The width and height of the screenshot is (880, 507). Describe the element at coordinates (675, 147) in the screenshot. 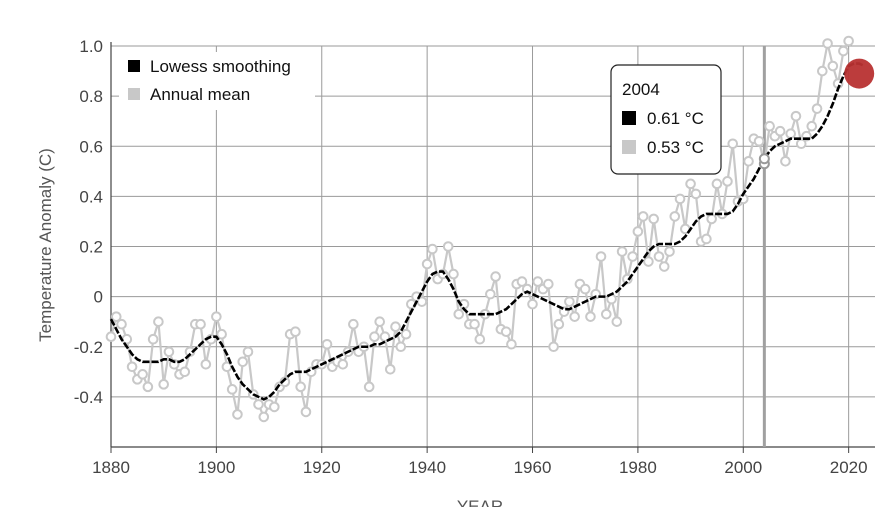

I see `tooltip-value: 0.53 °C` at that location.